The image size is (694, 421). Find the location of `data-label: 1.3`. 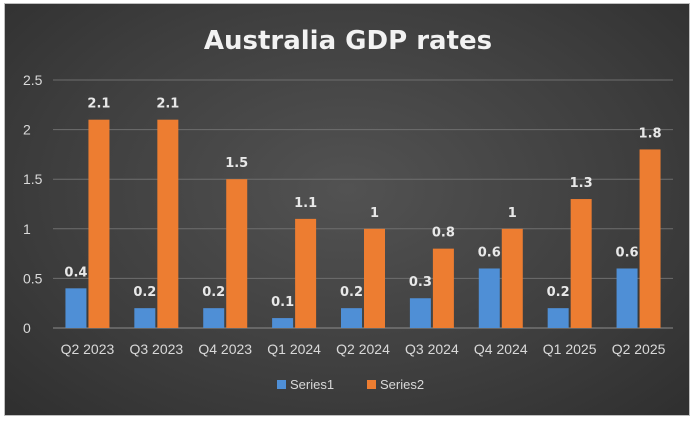

data-label: 1.3 is located at coordinates (581, 183).